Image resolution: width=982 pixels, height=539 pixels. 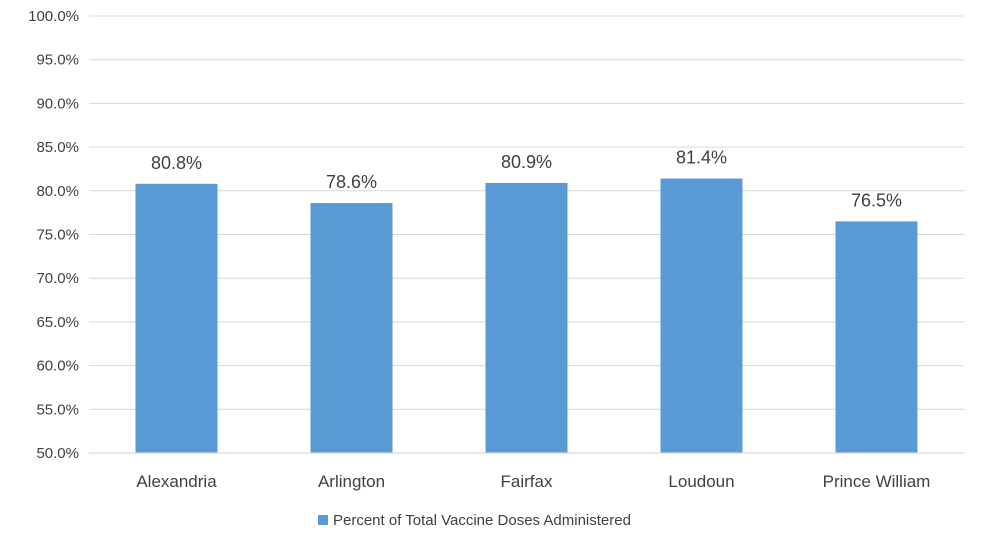 I want to click on y-tick-label: 85.0%, so click(x=57, y=147).